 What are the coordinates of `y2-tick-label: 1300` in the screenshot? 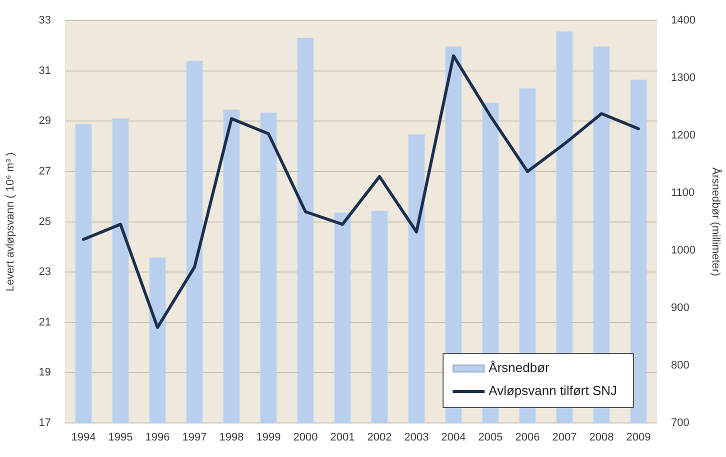 It's located at (683, 78).